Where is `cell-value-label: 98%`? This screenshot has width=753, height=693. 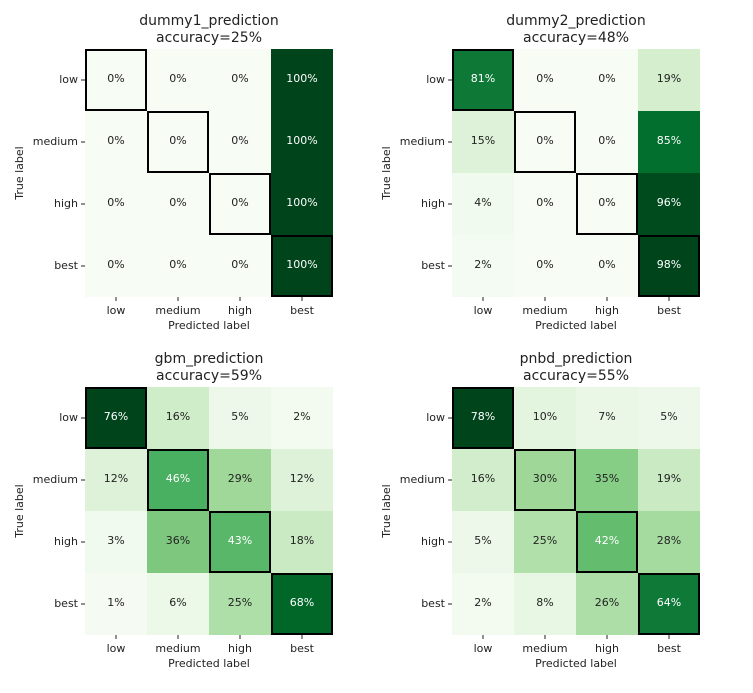
cell-value-label: 98% is located at coordinates (669, 264).